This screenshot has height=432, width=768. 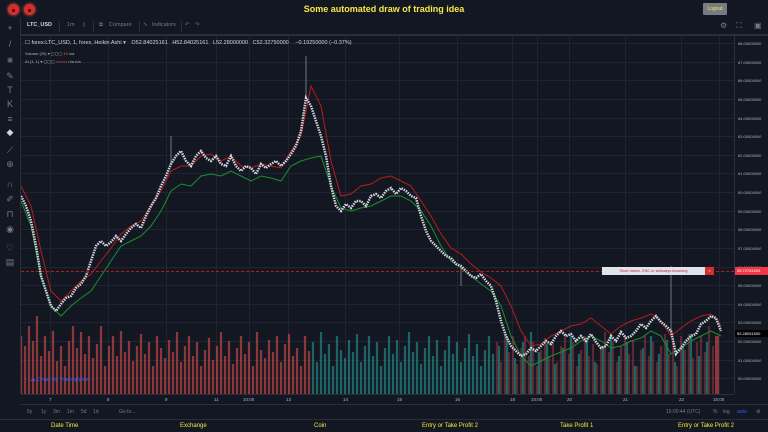 What do you see at coordinates (164, 25) in the screenshot?
I see `indicators-button: Indicators` at bounding box center [164, 25].